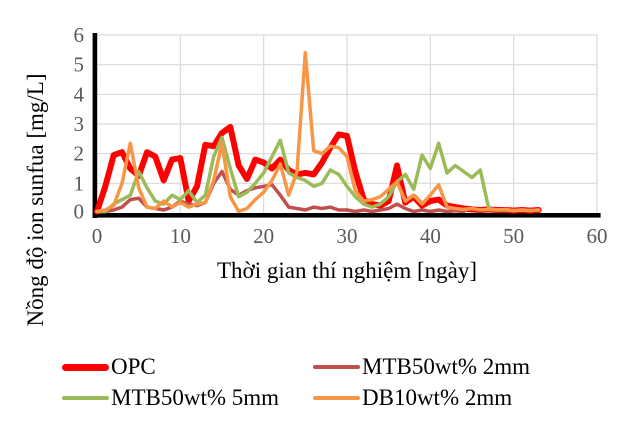  I want to click on series-line-mtb50wt-5mm, so click(318, 174).